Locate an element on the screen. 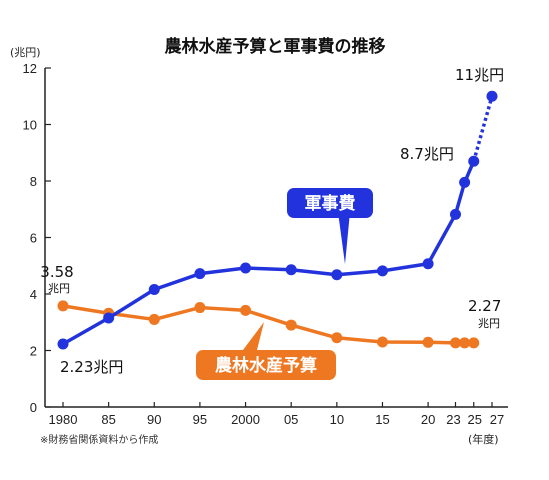 This screenshot has width=549, height=480. label-military-2027: 11兆円 is located at coordinates (479, 75).